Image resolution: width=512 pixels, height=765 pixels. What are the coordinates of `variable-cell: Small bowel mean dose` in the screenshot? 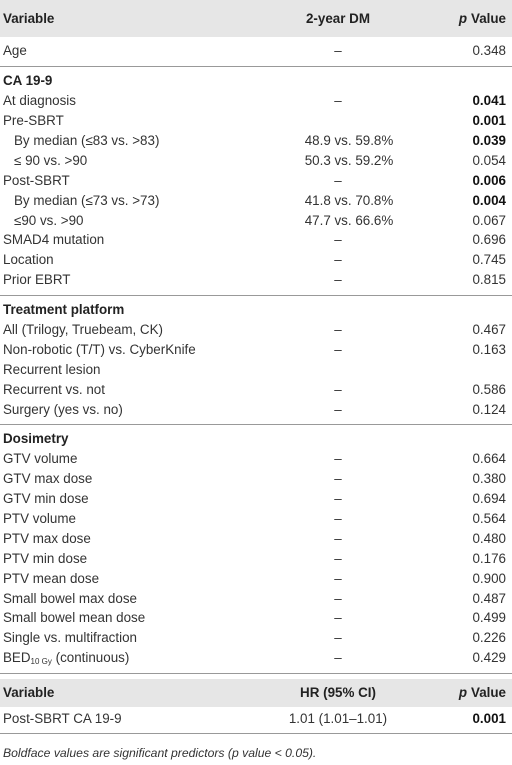 It's located at (126, 617).